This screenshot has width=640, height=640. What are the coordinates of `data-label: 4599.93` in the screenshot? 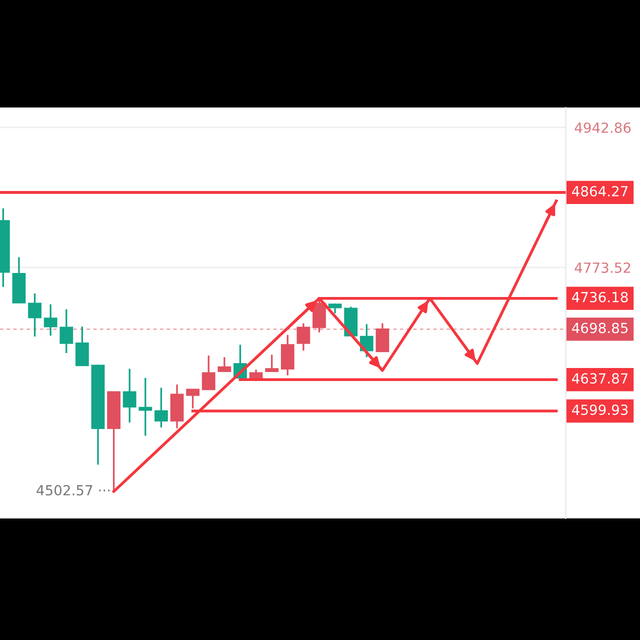 It's located at (600, 410).